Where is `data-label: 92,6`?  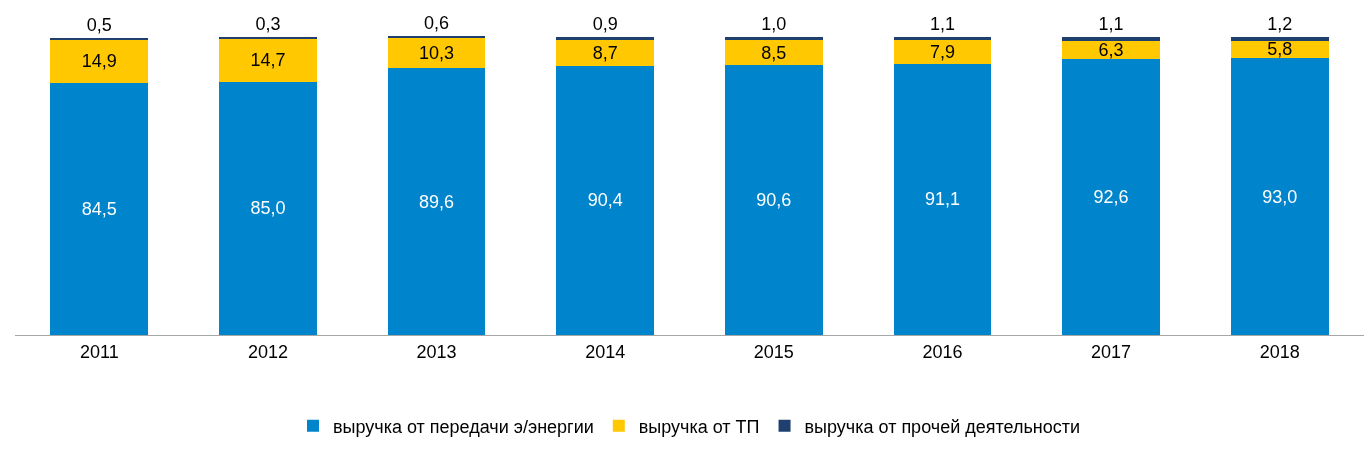
data-label: 92,6 is located at coordinates (1111, 197).